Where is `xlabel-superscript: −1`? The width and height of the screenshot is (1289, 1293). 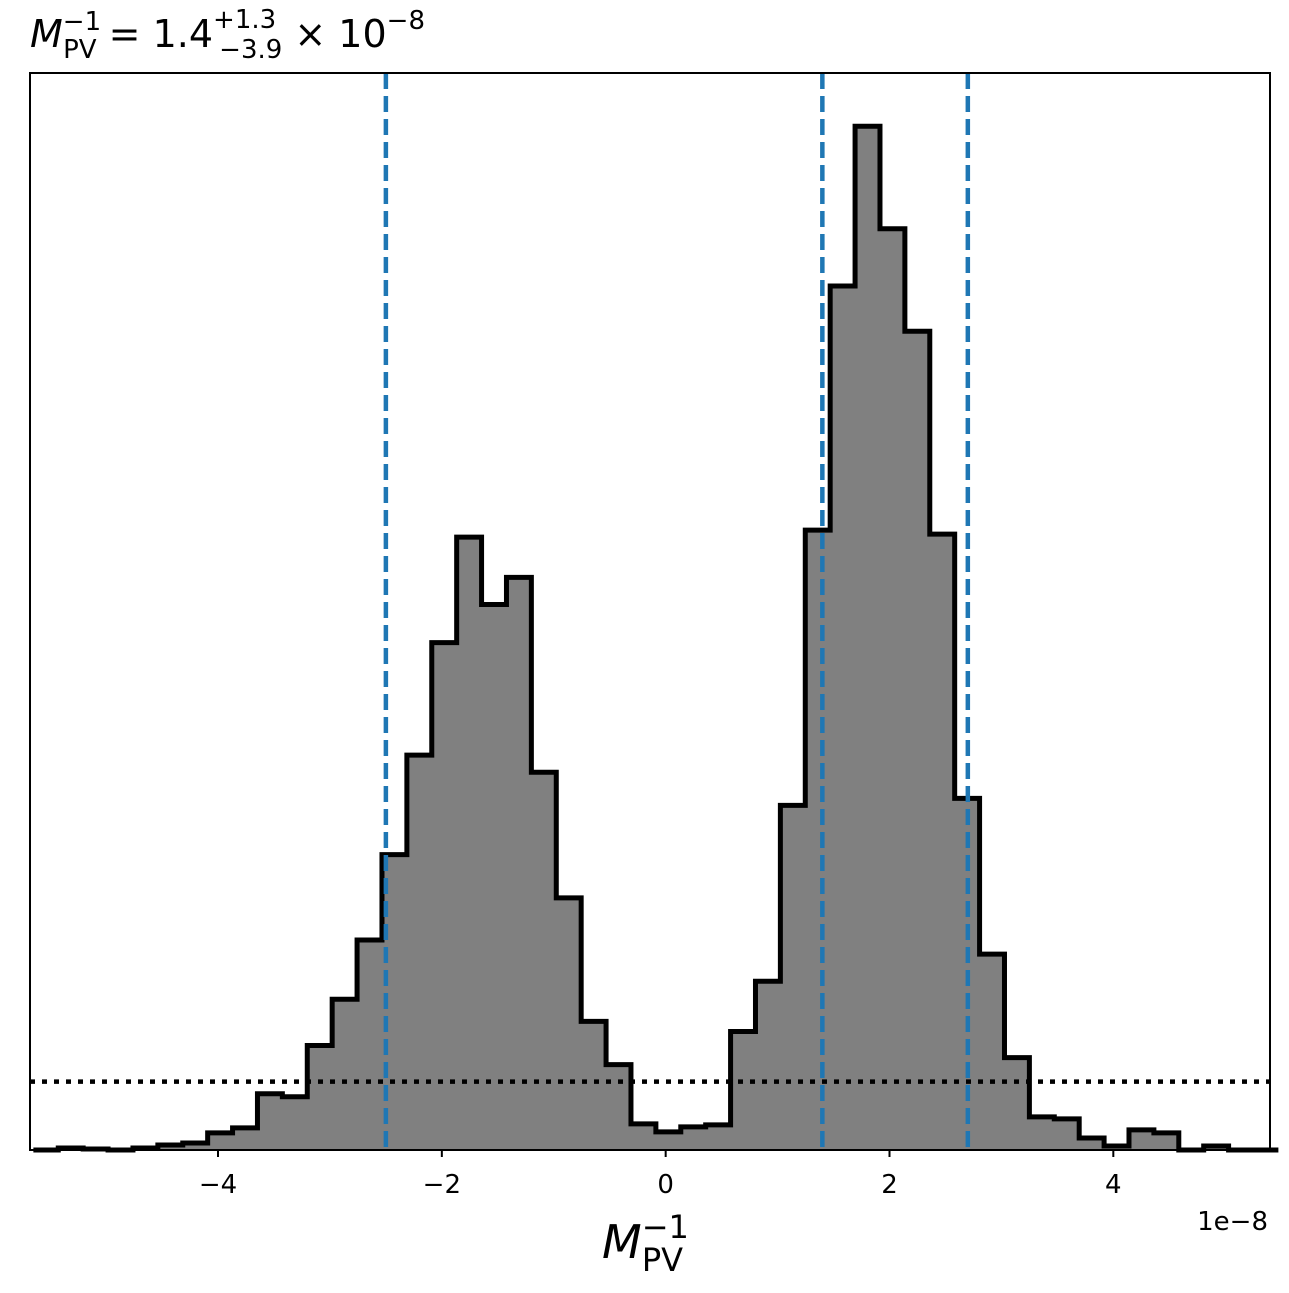
xlabel-superscript: −1 is located at coordinates (665, 1227).